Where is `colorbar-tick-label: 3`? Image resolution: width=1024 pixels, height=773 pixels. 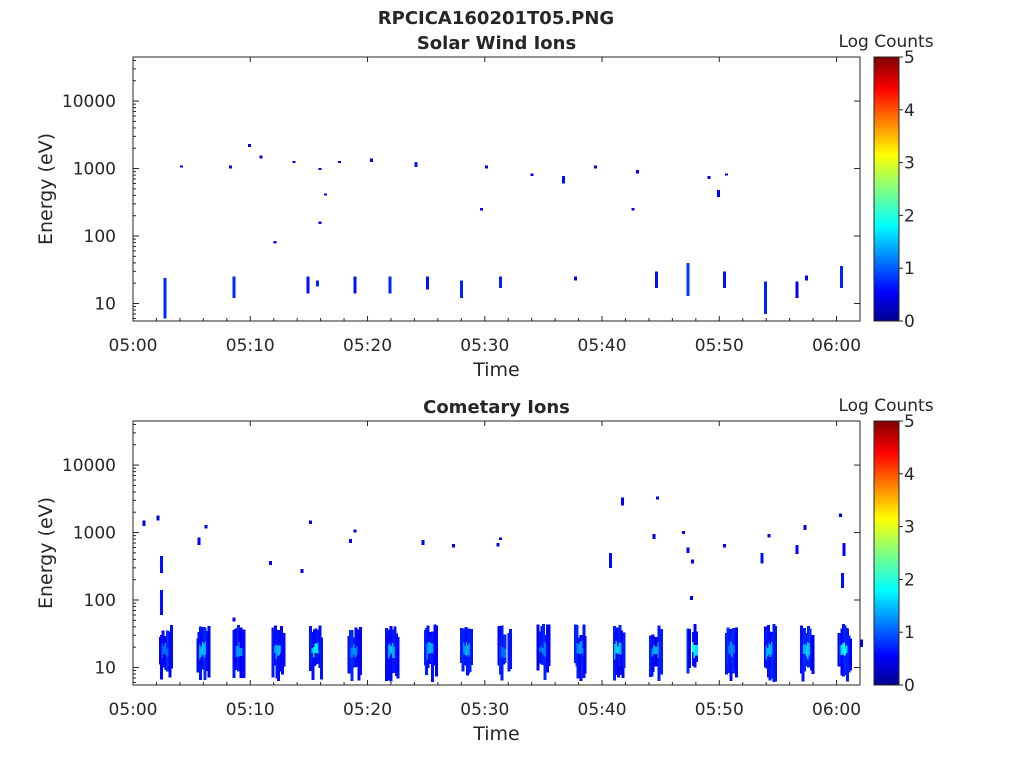
colorbar-tick-label: 3 is located at coordinates (909, 528).